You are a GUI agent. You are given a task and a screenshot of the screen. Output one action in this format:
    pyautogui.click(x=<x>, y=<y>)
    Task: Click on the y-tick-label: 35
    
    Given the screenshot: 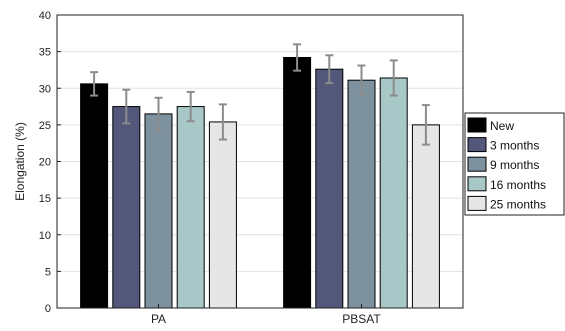 What is the action you would take?
    pyautogui.click(x=45, y=53)
    